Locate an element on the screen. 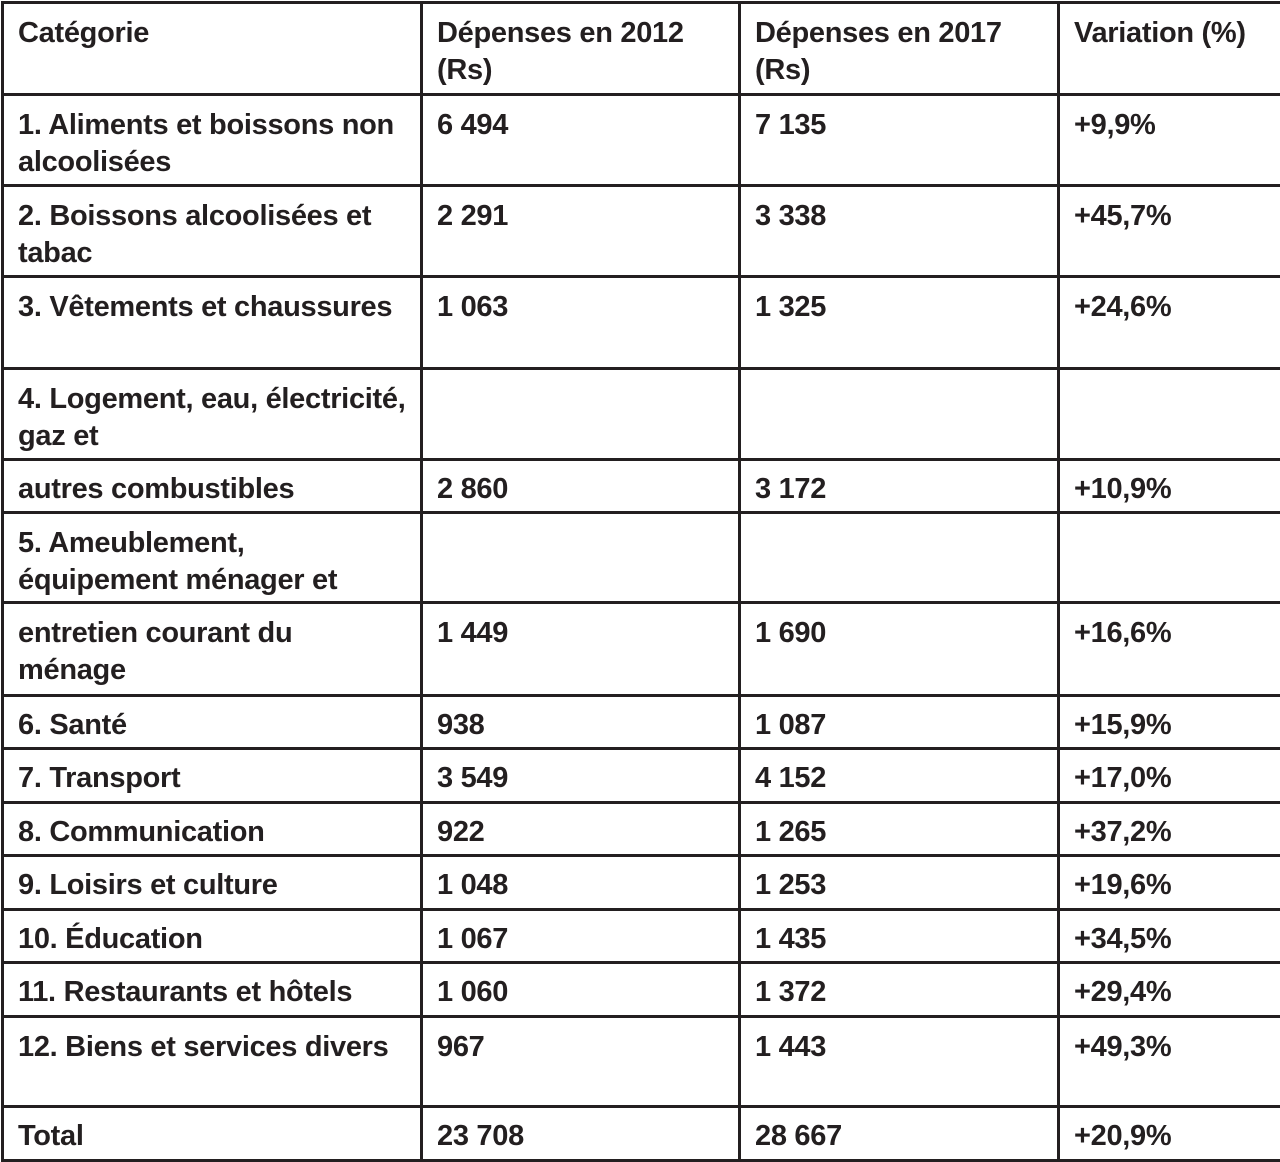  cell-variation: +10,9% is located at coordinates (1169, 486).